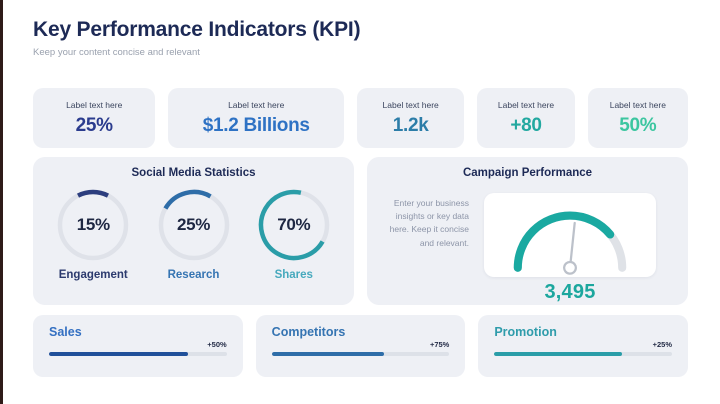 Image resolution: width=720 pixels, height=404 pixels. I want to click on gauge-value: 3,495, so click(570, 292).